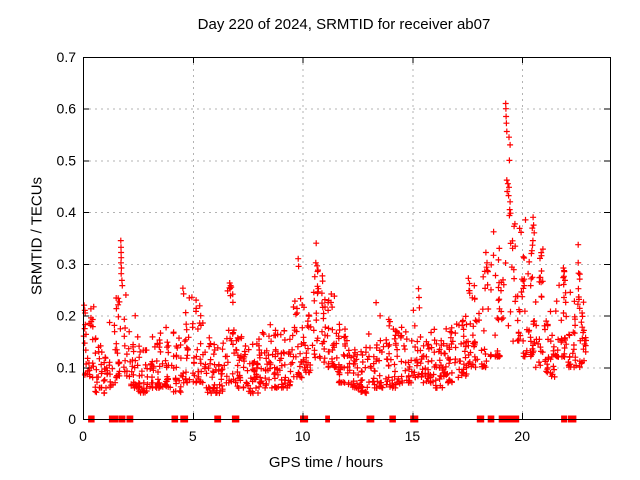  I want to click on y-tick-label: 0.2, so click(67, 316).